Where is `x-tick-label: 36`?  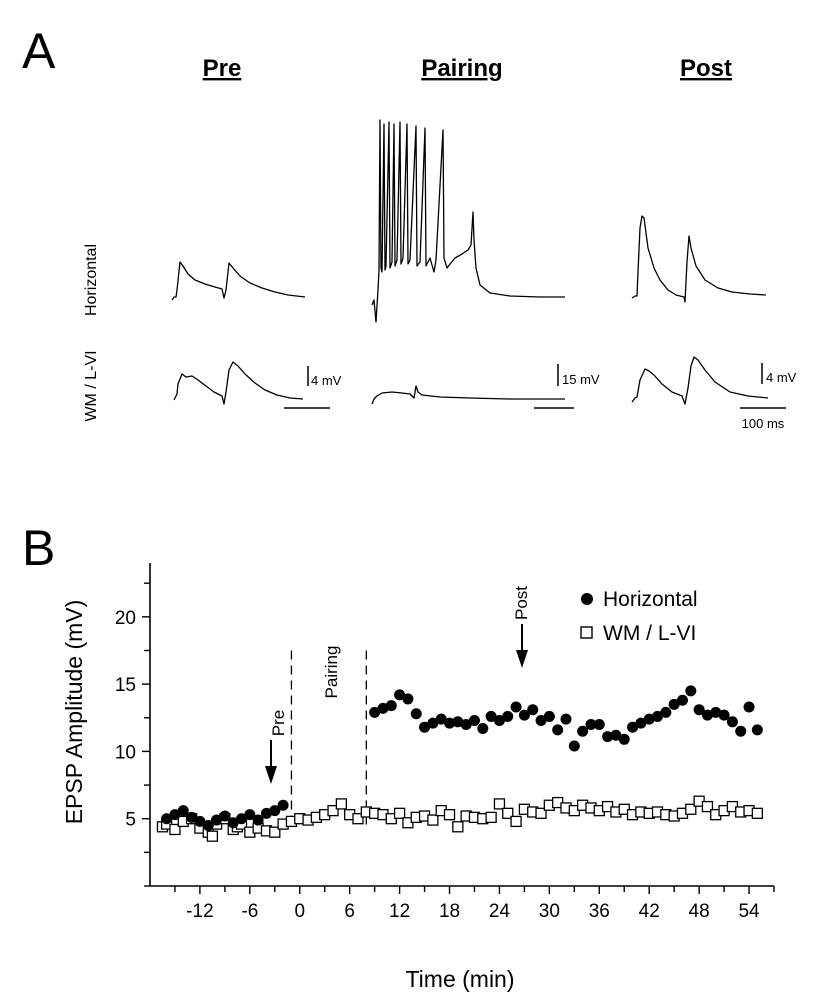
x-tick-label: 36 is located at coordinates (599, 911).